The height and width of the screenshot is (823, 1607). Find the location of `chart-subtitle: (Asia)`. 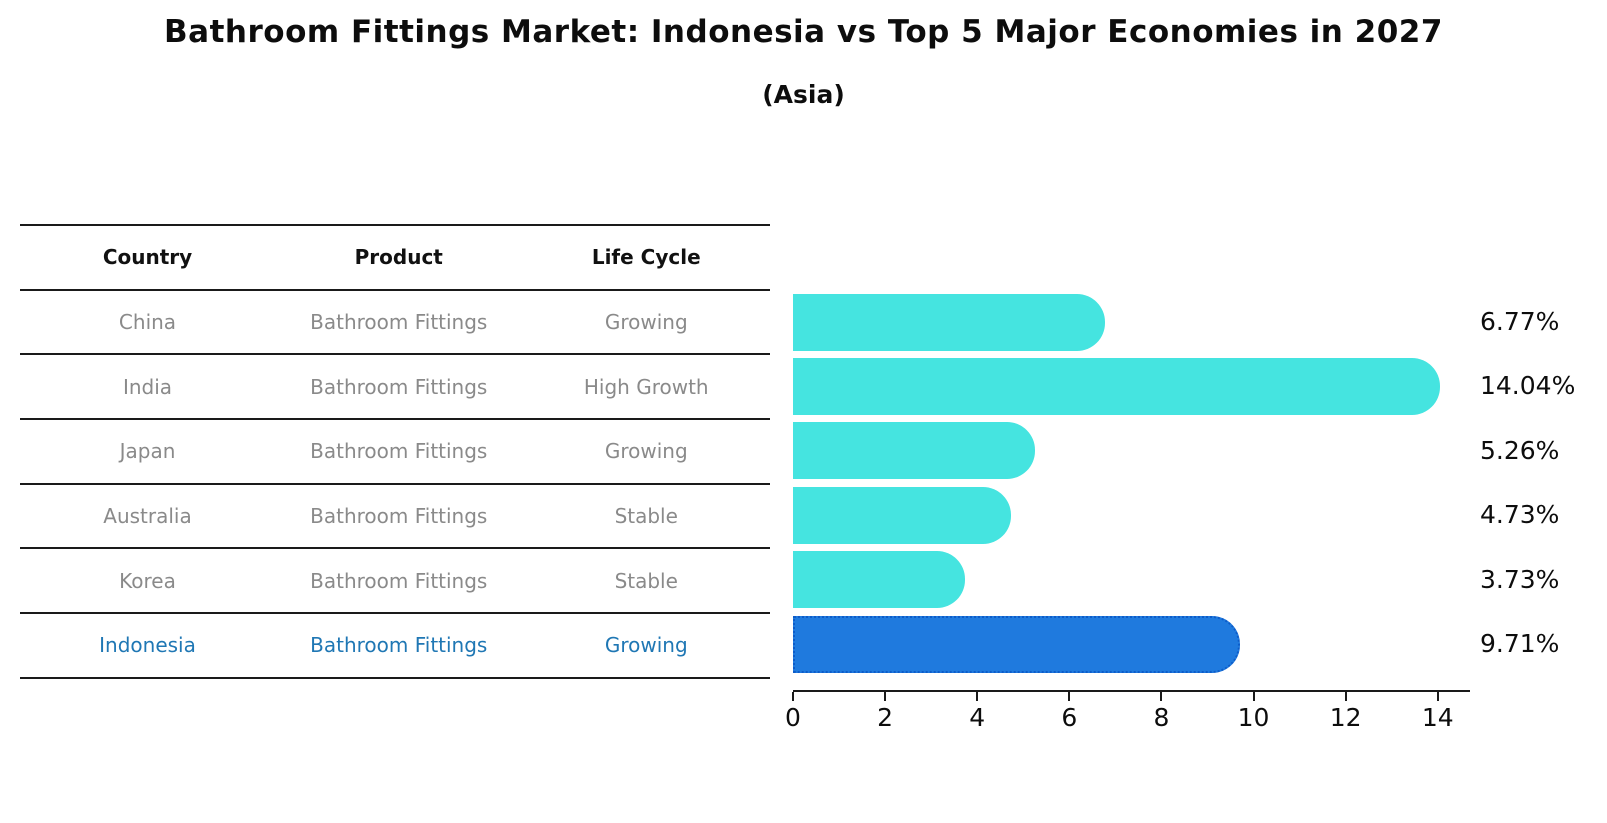

chart-subtitle: (Asia) is located at coordinates (803, 94).